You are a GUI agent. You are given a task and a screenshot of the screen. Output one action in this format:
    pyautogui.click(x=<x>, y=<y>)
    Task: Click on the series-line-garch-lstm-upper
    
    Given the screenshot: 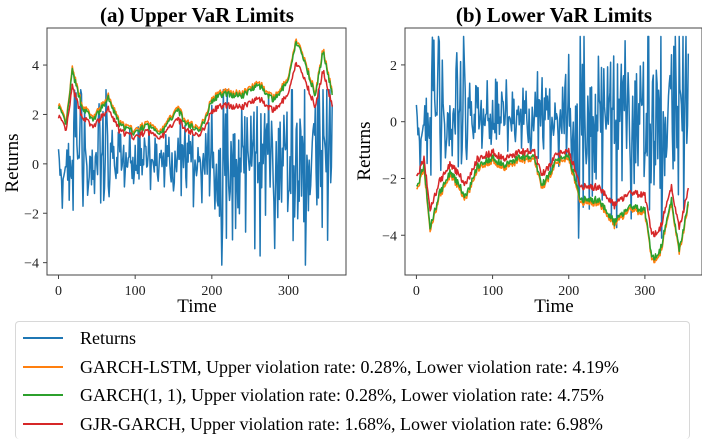 What is the action you would take?
    pyautogui.click(x=195, y=86)
    